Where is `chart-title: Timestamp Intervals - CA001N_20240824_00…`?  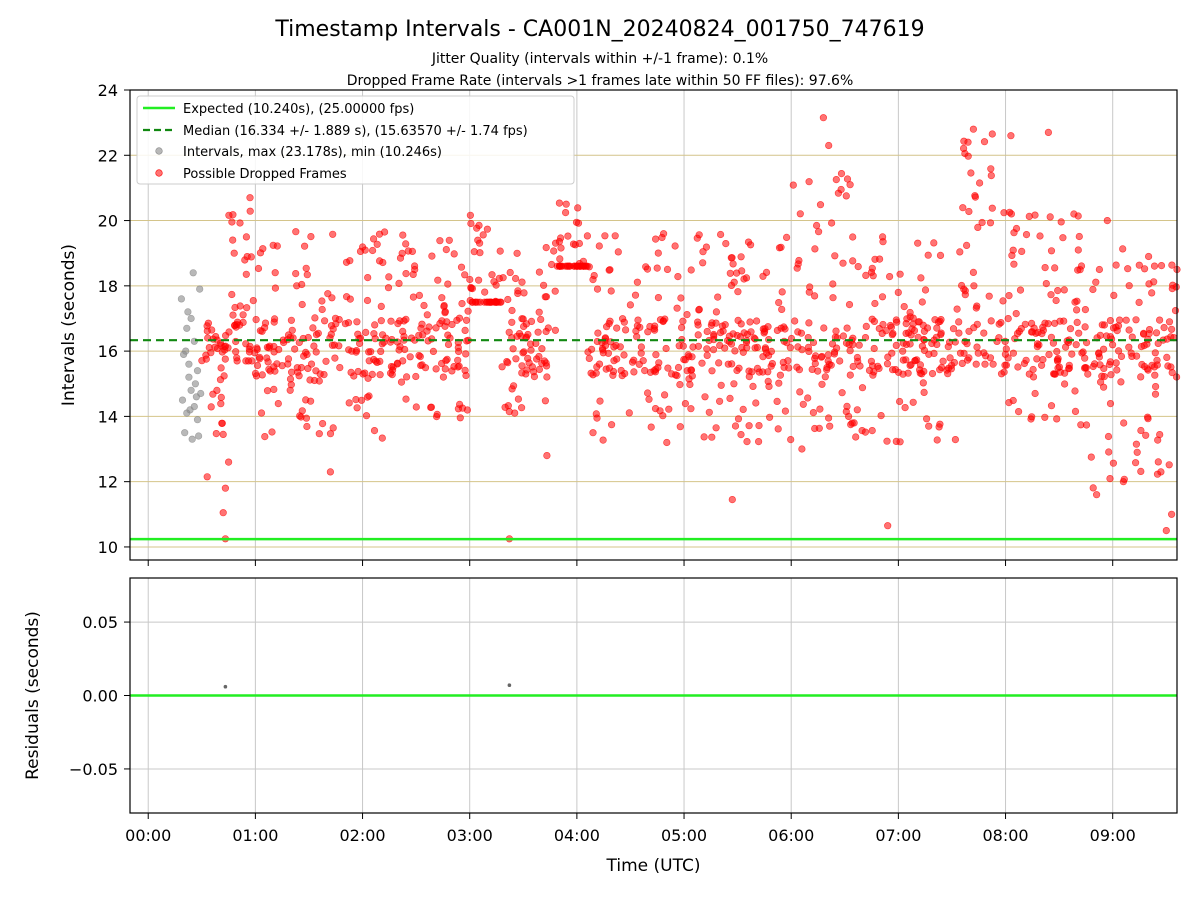
chart-title: Timestamp Intervals - CA001N_20240824_00… is located at coordinates (599, 29).